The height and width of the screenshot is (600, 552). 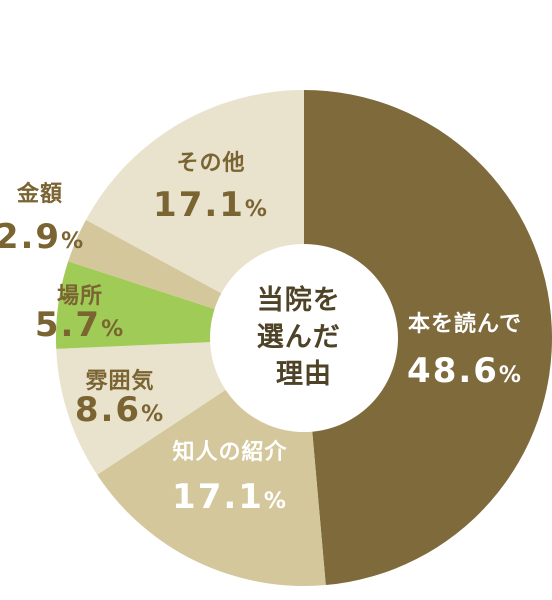 What do you see at coordinates (299, 300) in the screenshot?
I see `center-label-line-1: 当院を` at bounding box center [299, 300].